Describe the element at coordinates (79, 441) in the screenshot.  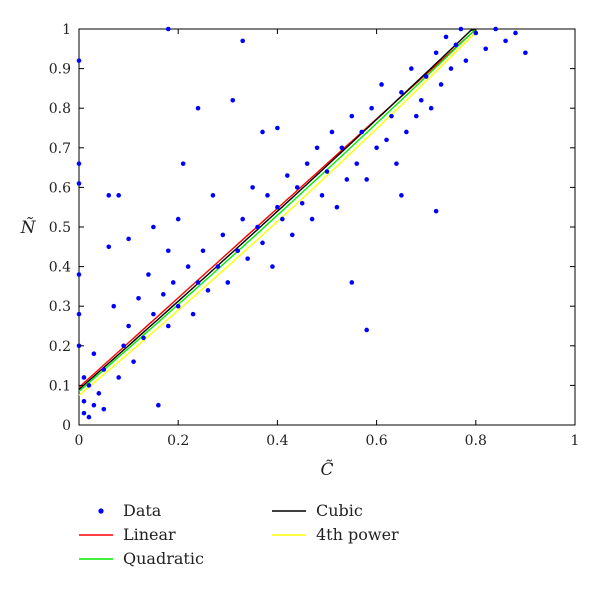
I see `x-tick-label: 0` at that location.